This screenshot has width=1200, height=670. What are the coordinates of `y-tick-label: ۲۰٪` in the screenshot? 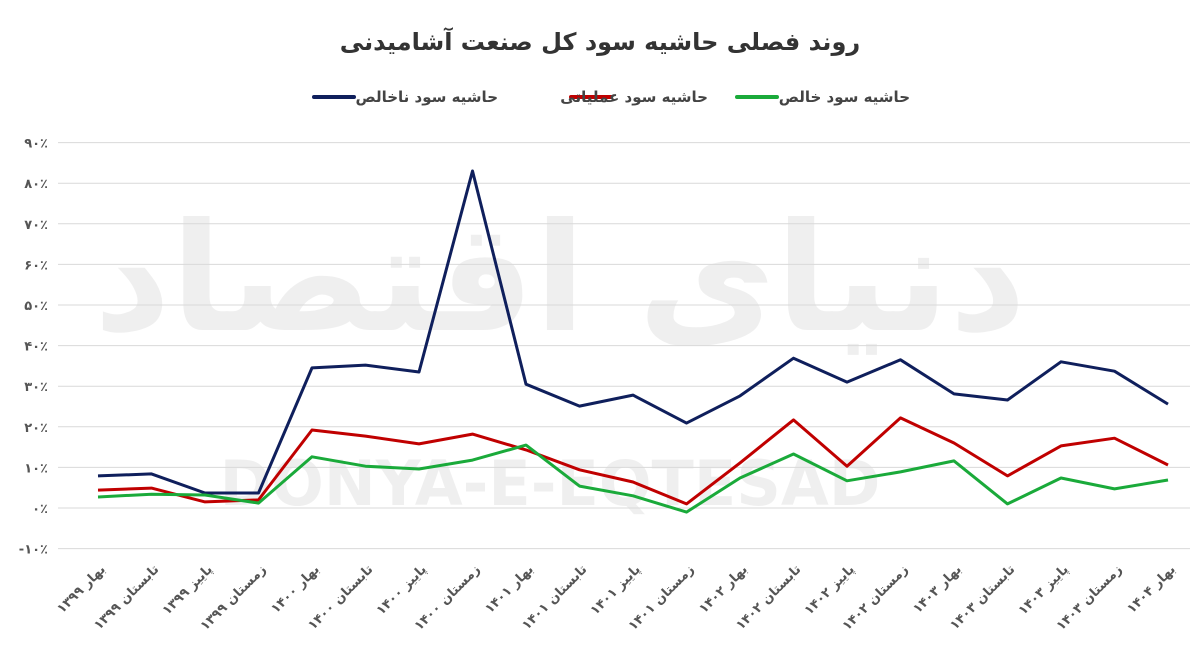 It's located at (36, 428).